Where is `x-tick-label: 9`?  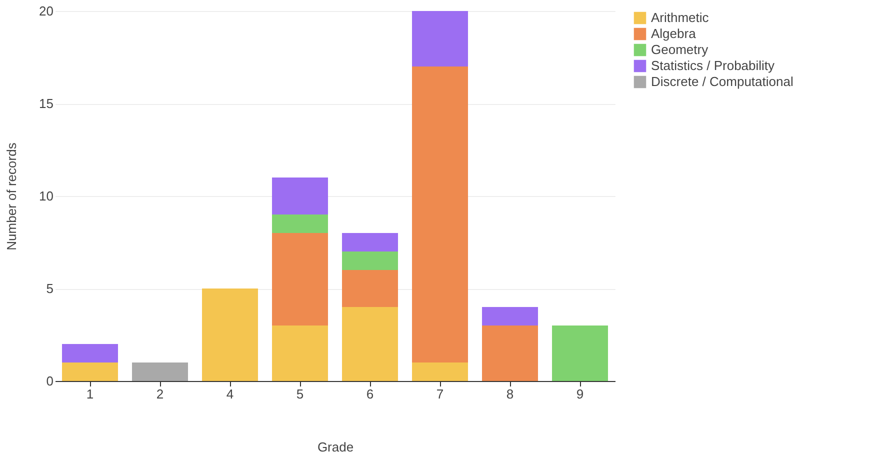 x-tick-label: 9 is located at coordinates (580, 394).